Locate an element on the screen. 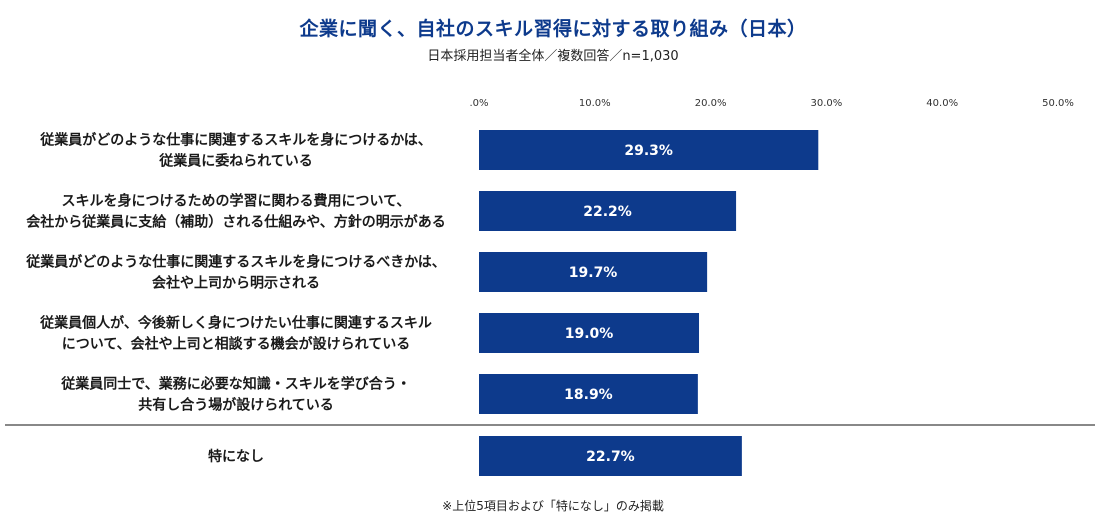 Image resolution: width=1106 pixels, height=526 pixels. category-label: 従業員がどのような仕事に関連するスキルを身につけるかは、従業員に委ねられている is located at coordinates (235, 151).